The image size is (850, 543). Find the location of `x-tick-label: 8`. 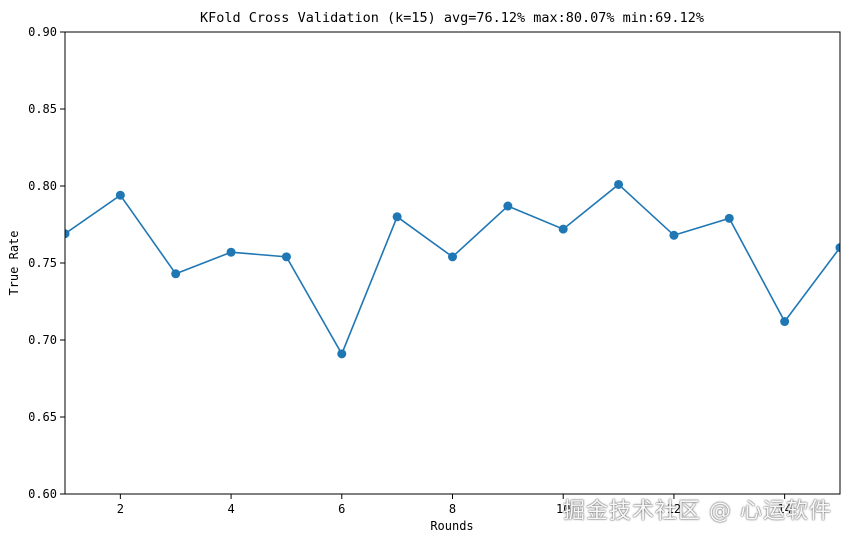

x-tick-label: 8 is located at coordinates (452, 509).